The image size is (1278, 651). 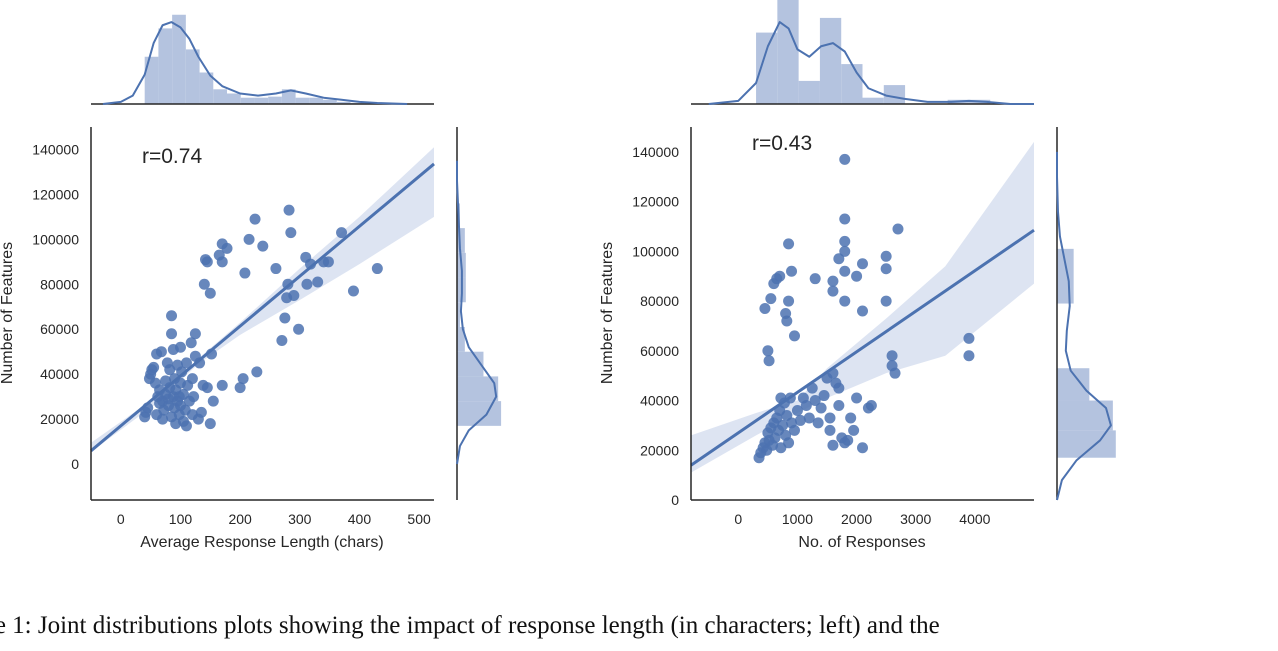 I want to click on y-tick-label: 20000, so click(x=659, y=450).